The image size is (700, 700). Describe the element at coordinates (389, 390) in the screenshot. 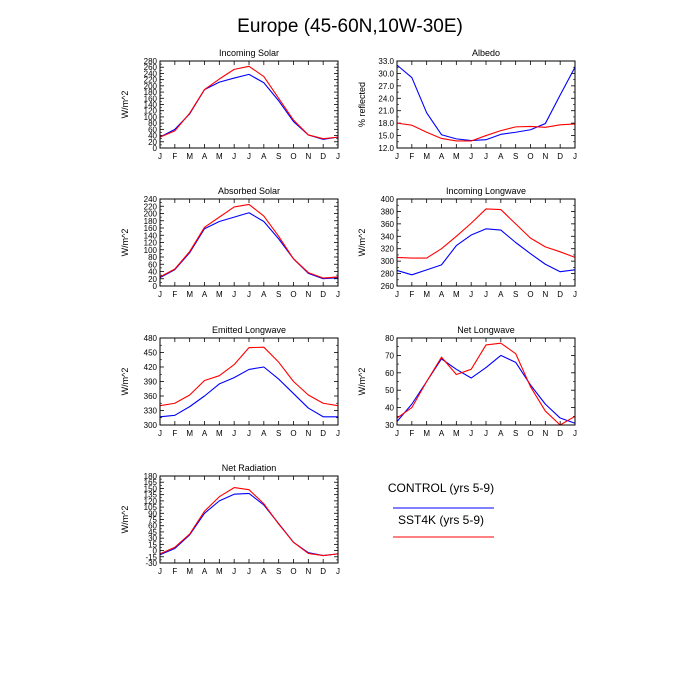

I see `y-tick-label: 50` at that location.